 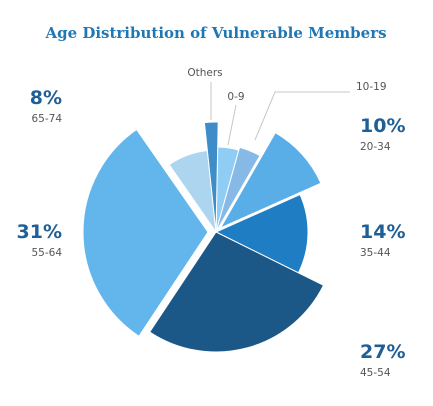 What do you see at coordinates (382, 352) in the screenshot?
I see `slice-percent: 27%` at bounding box center [382, 352].